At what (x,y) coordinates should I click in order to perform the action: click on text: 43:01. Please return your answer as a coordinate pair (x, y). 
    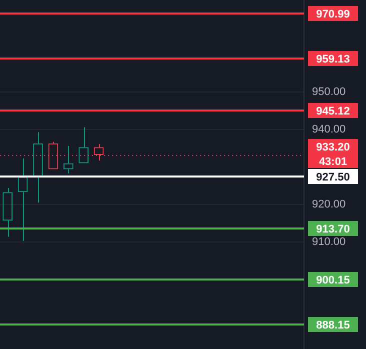
    Looking at the image, I should click on (333, 162).